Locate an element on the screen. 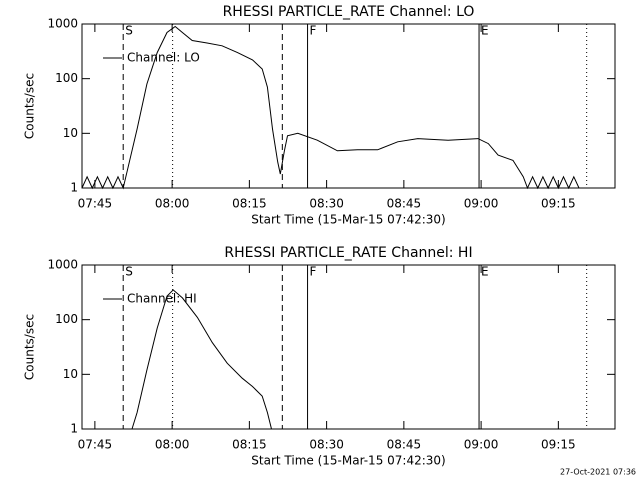  data-line is located at coordinates (201, 359).